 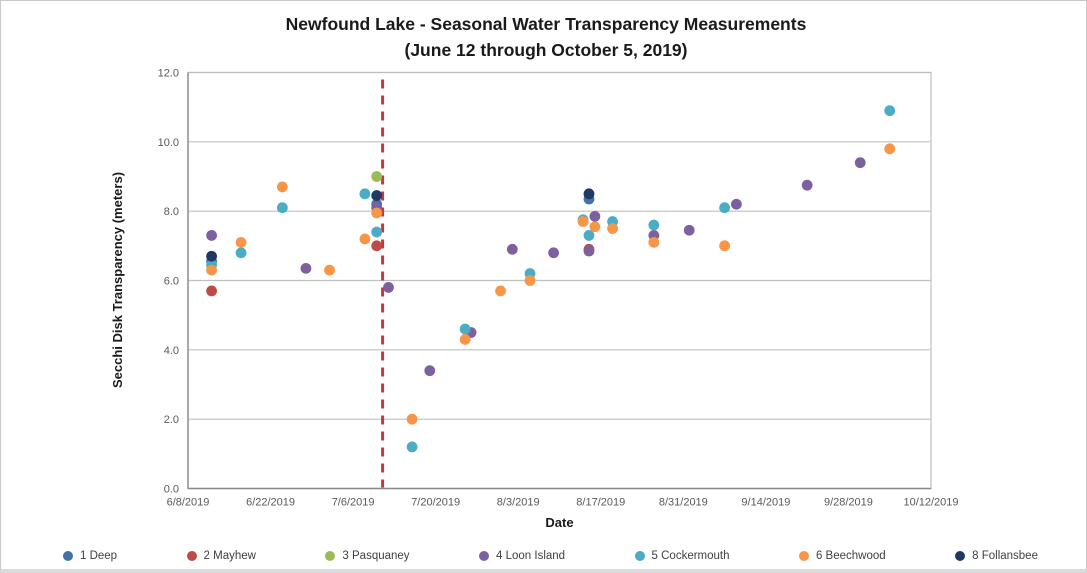 I want to click on legend-label: 6 Beechwood, so click(x=850, y=556).